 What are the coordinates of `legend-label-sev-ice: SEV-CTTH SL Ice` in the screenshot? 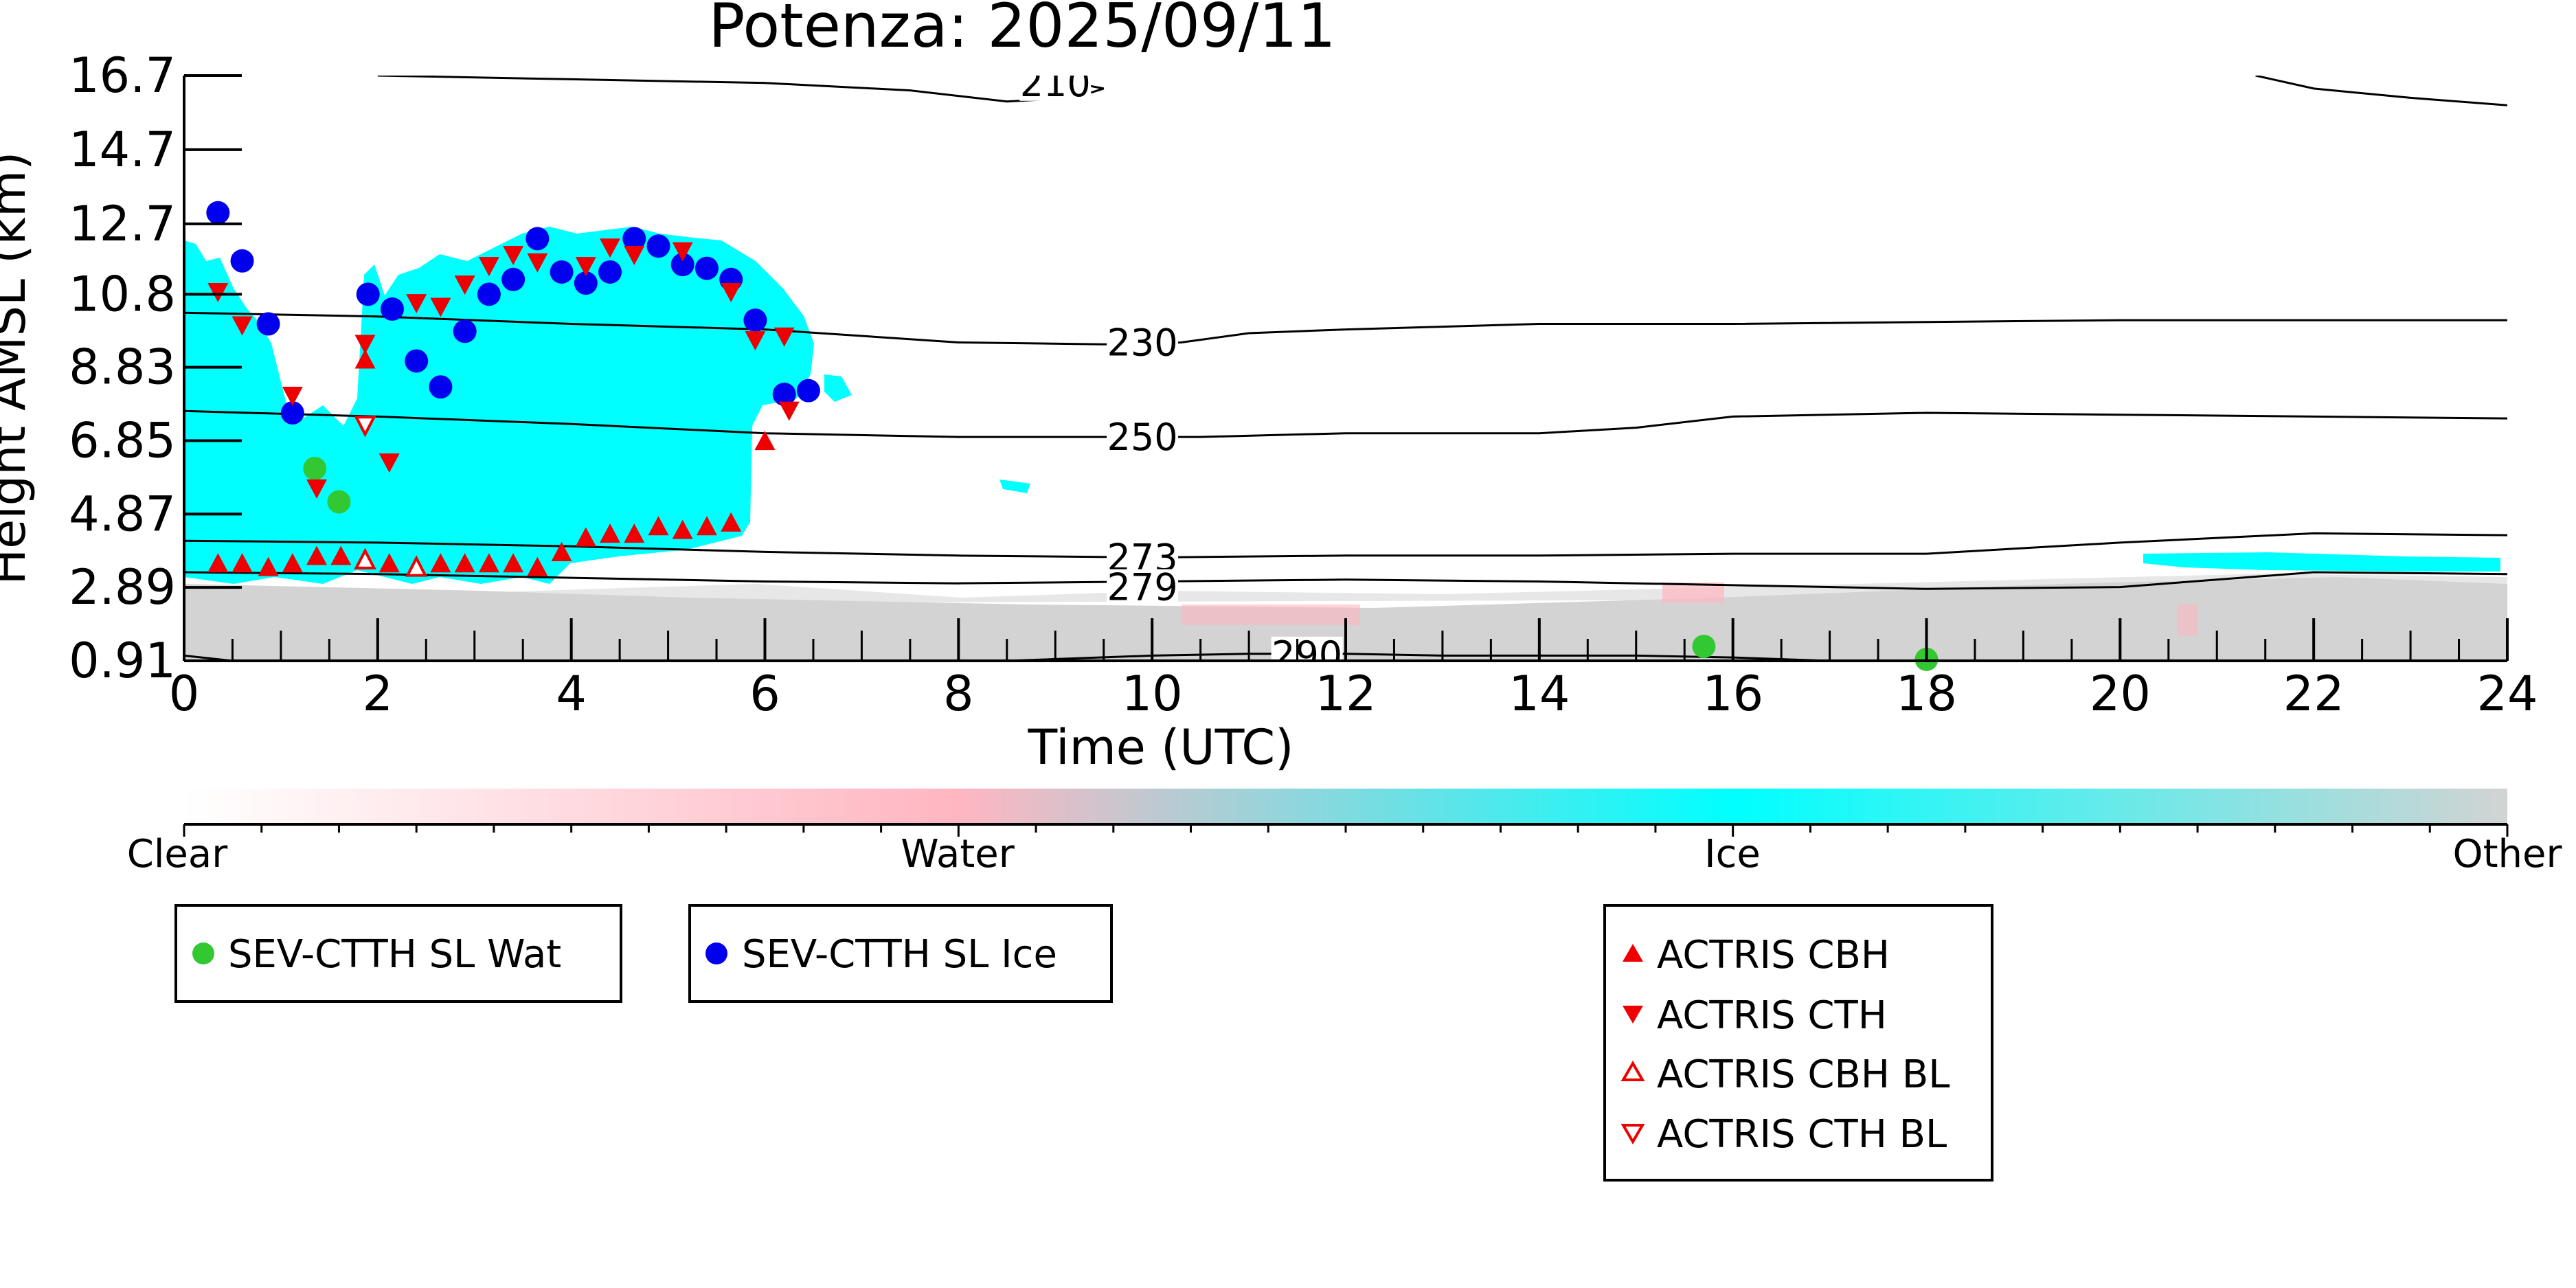 It's located at (899, 954).